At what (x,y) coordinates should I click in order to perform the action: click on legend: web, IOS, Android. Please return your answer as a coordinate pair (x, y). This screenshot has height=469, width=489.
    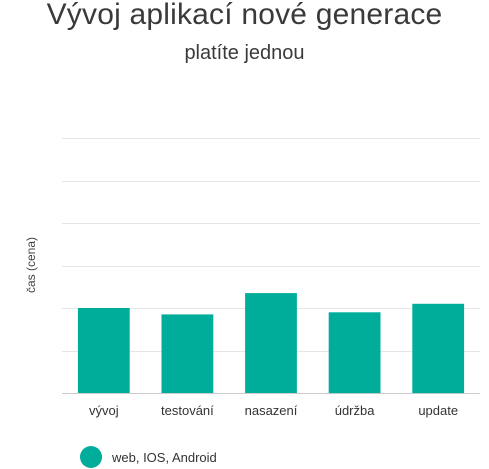
    Looking at the image, I should click on (148, 457).